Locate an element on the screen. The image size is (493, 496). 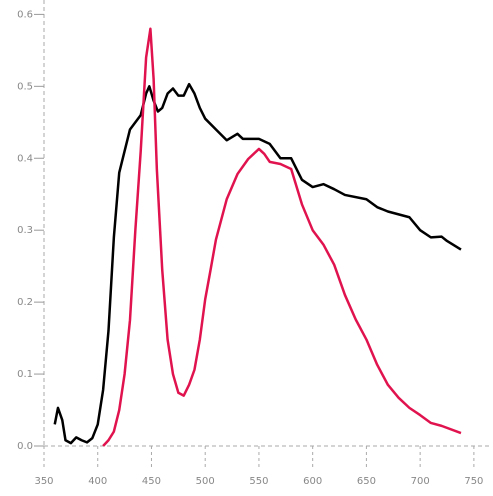
x-tick-label: 400 is located at coordinates (97, 481).